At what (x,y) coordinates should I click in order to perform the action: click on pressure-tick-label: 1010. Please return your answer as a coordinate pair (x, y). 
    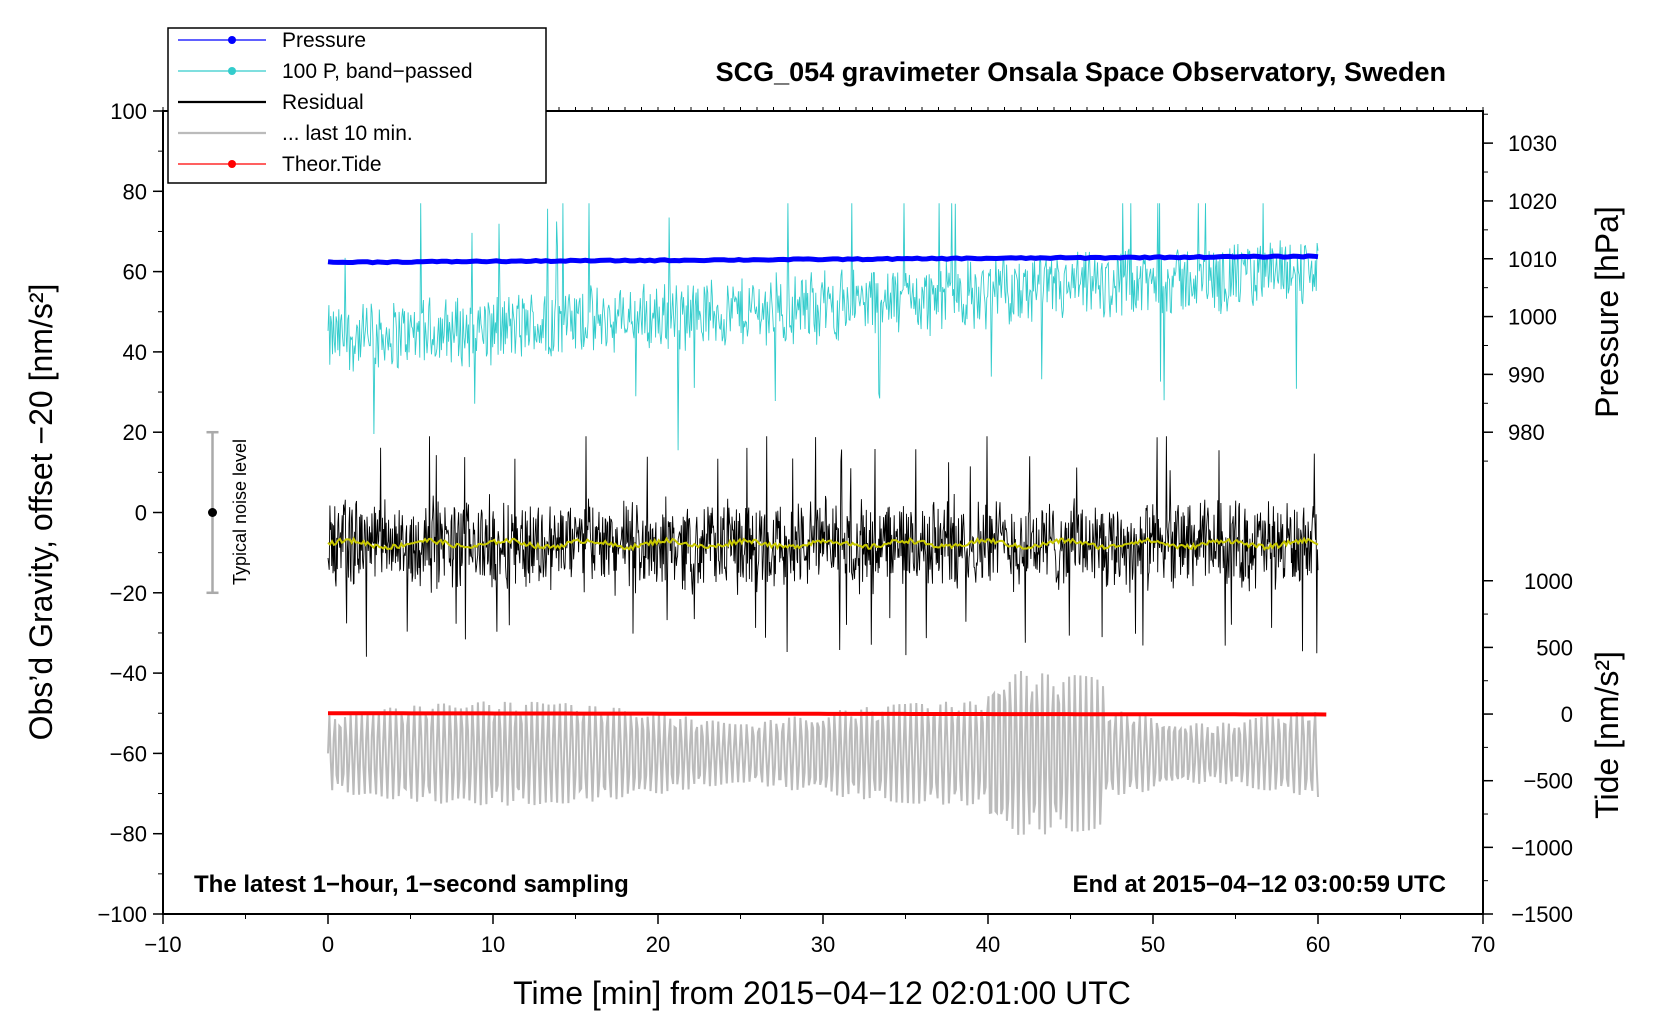
    Looking at the image, I should click on (1532, 259).